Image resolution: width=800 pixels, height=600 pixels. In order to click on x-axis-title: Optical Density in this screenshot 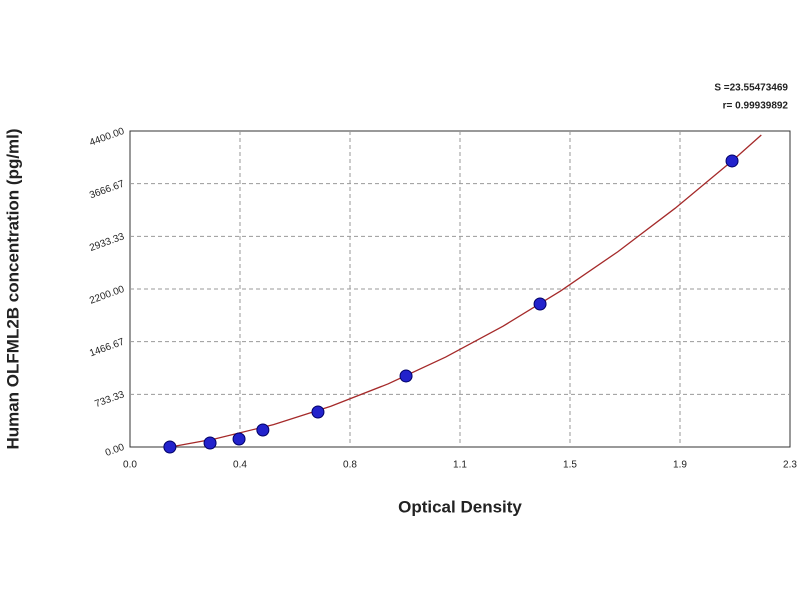, I will do `click(460, 506)`.